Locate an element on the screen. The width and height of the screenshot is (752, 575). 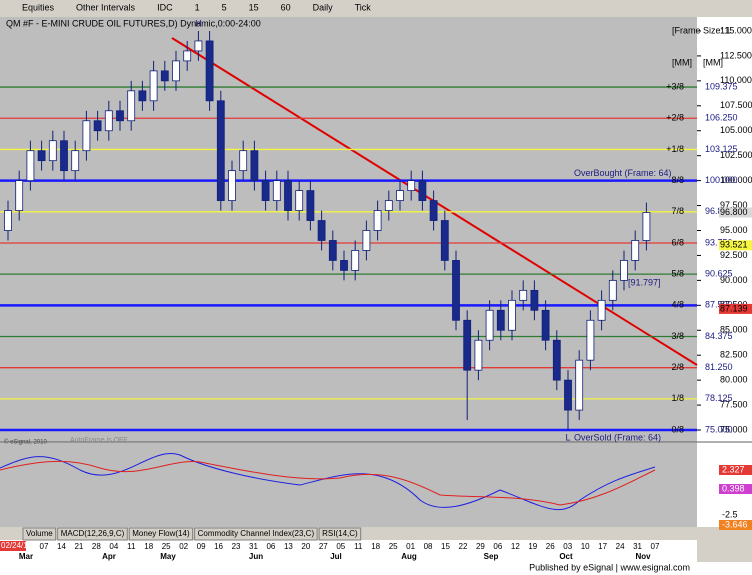
macd-label: -3.646 is located at coordinates (735, 524).